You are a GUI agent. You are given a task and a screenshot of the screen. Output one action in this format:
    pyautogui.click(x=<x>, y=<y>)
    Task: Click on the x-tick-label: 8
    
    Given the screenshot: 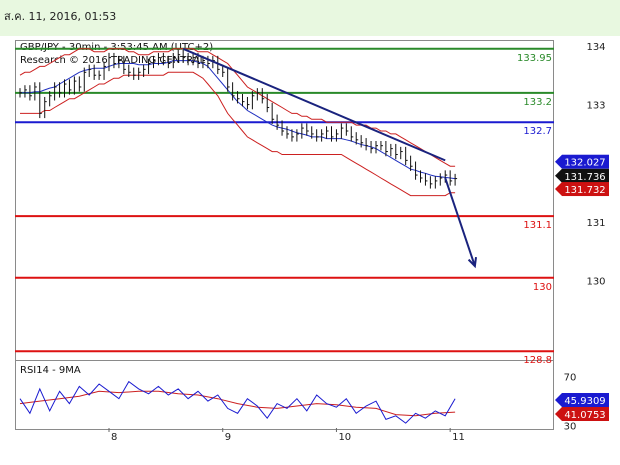 What is the action you would take?
    pyautogui.click(x=114, y=437)
    